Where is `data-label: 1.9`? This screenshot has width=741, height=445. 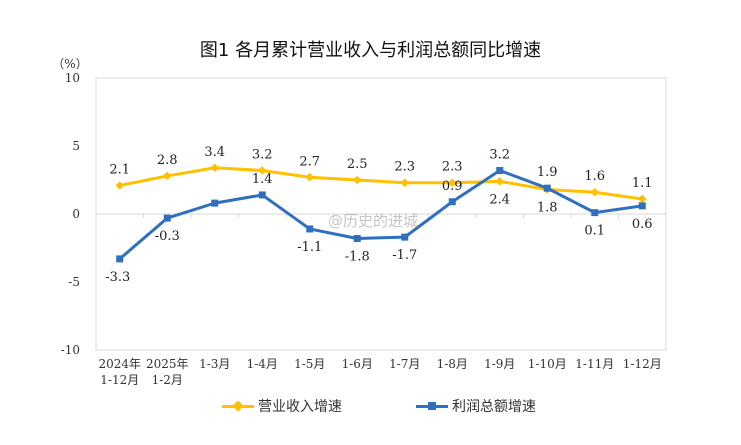 data-label: 1.9 is located at coordinates (547, 172).